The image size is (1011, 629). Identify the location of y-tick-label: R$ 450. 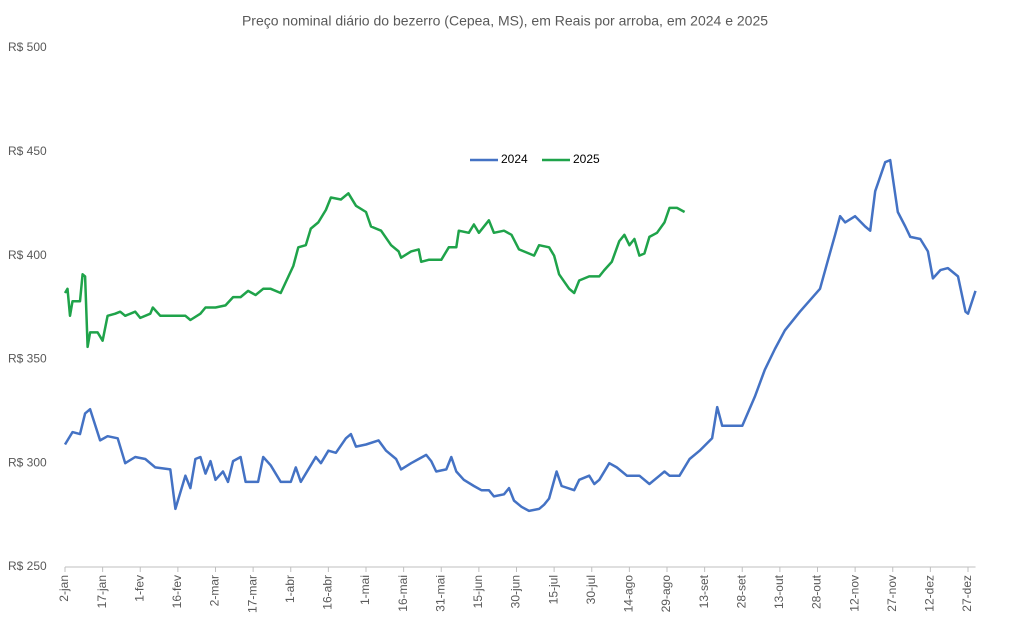
(27, 151).